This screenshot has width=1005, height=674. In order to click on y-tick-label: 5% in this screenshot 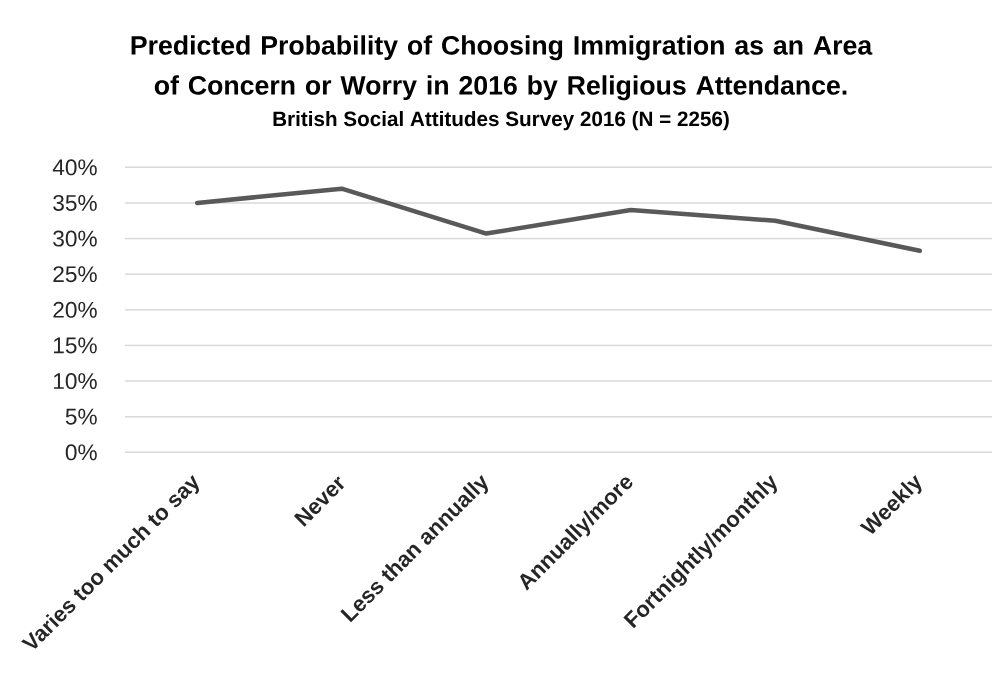, I will do `click(81, 416)`.